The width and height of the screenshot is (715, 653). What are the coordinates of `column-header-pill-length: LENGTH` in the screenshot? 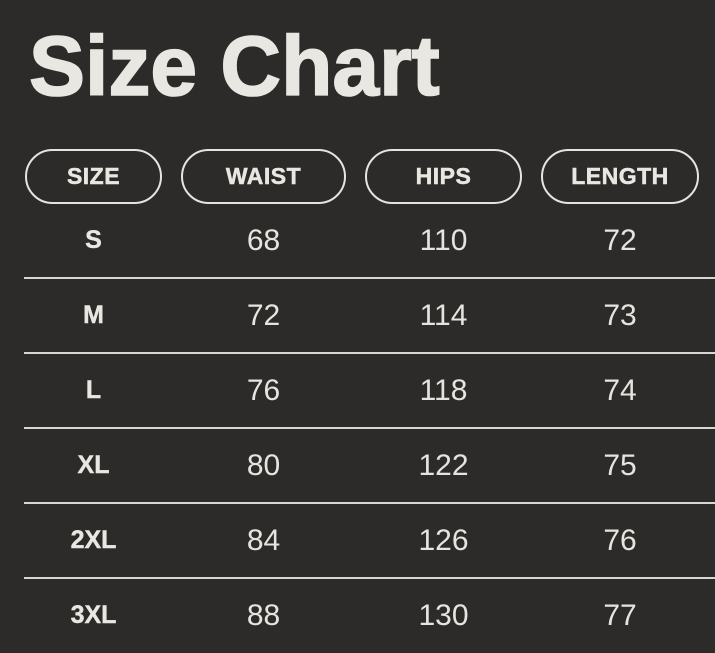 It's located at (620, 176).